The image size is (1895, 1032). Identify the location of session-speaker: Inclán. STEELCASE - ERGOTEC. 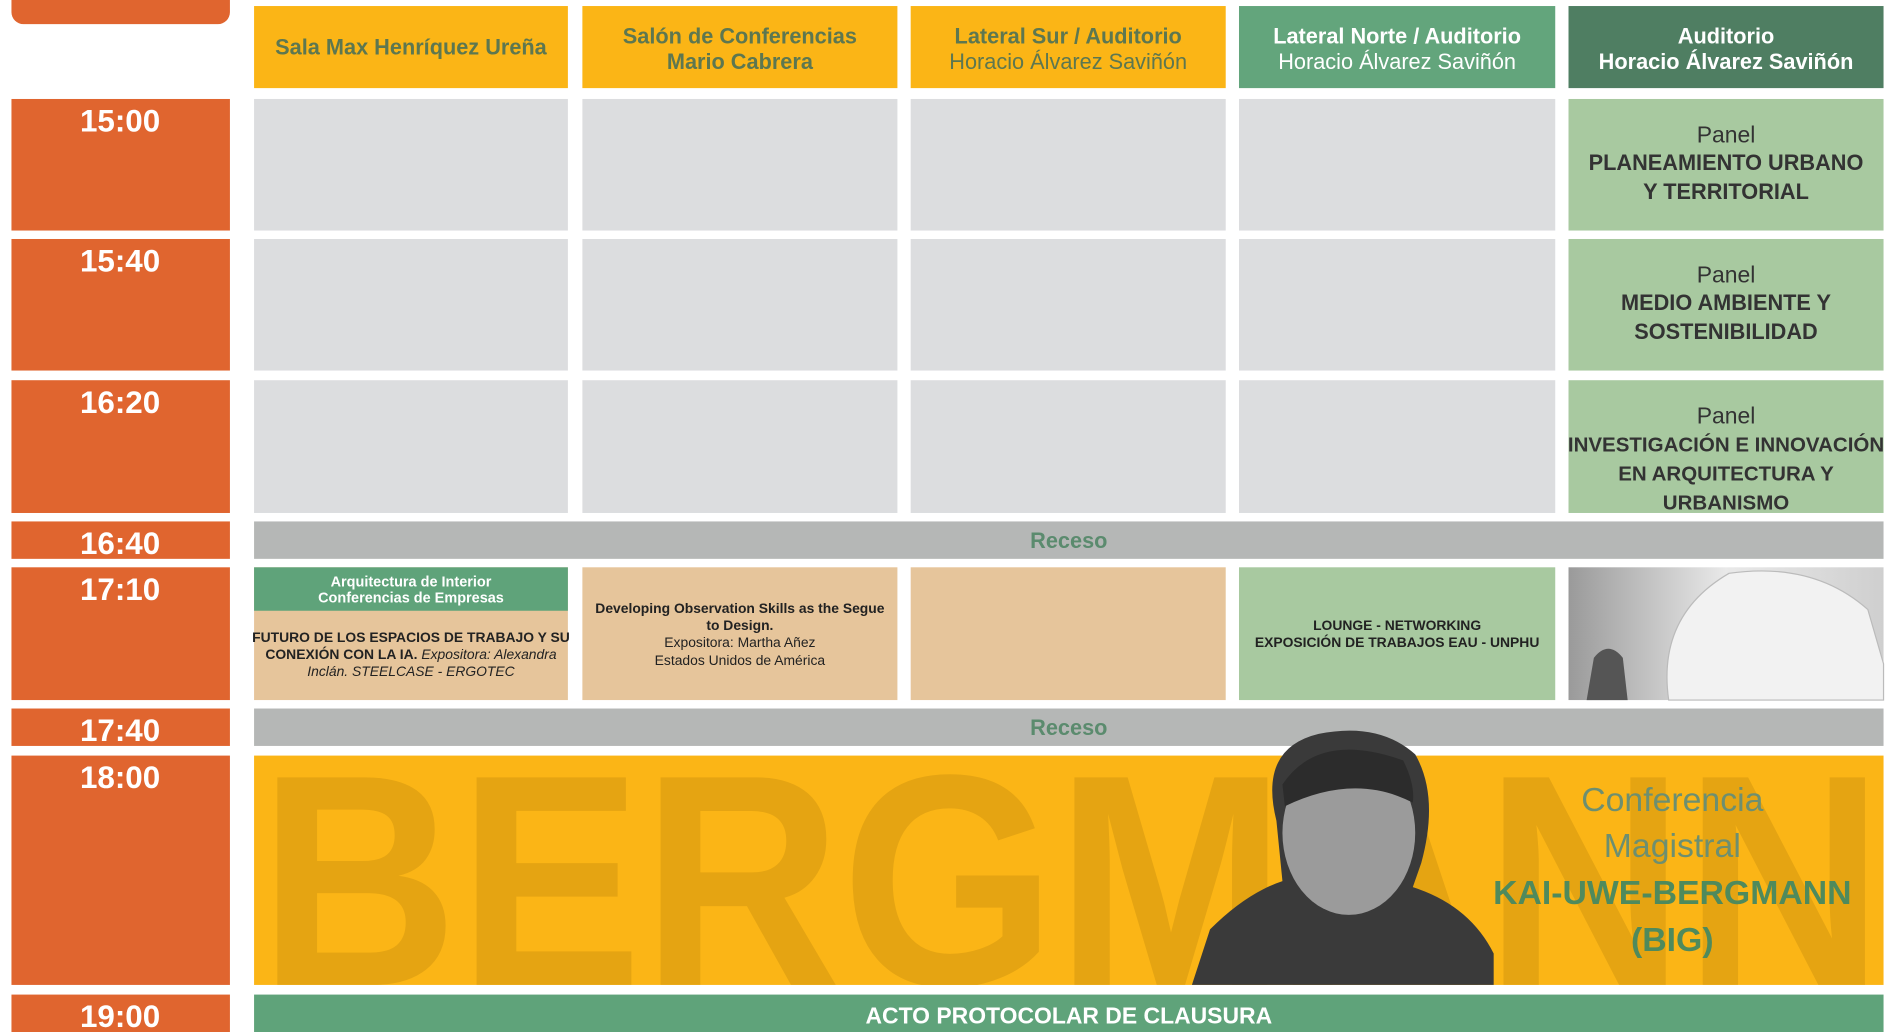
(411, 671).